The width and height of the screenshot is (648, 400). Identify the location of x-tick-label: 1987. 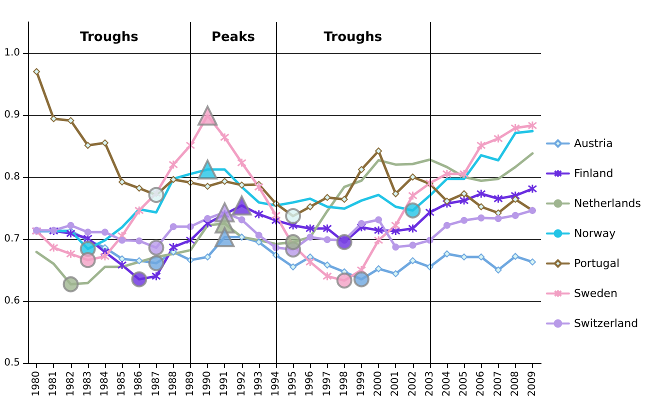
(156, 383).